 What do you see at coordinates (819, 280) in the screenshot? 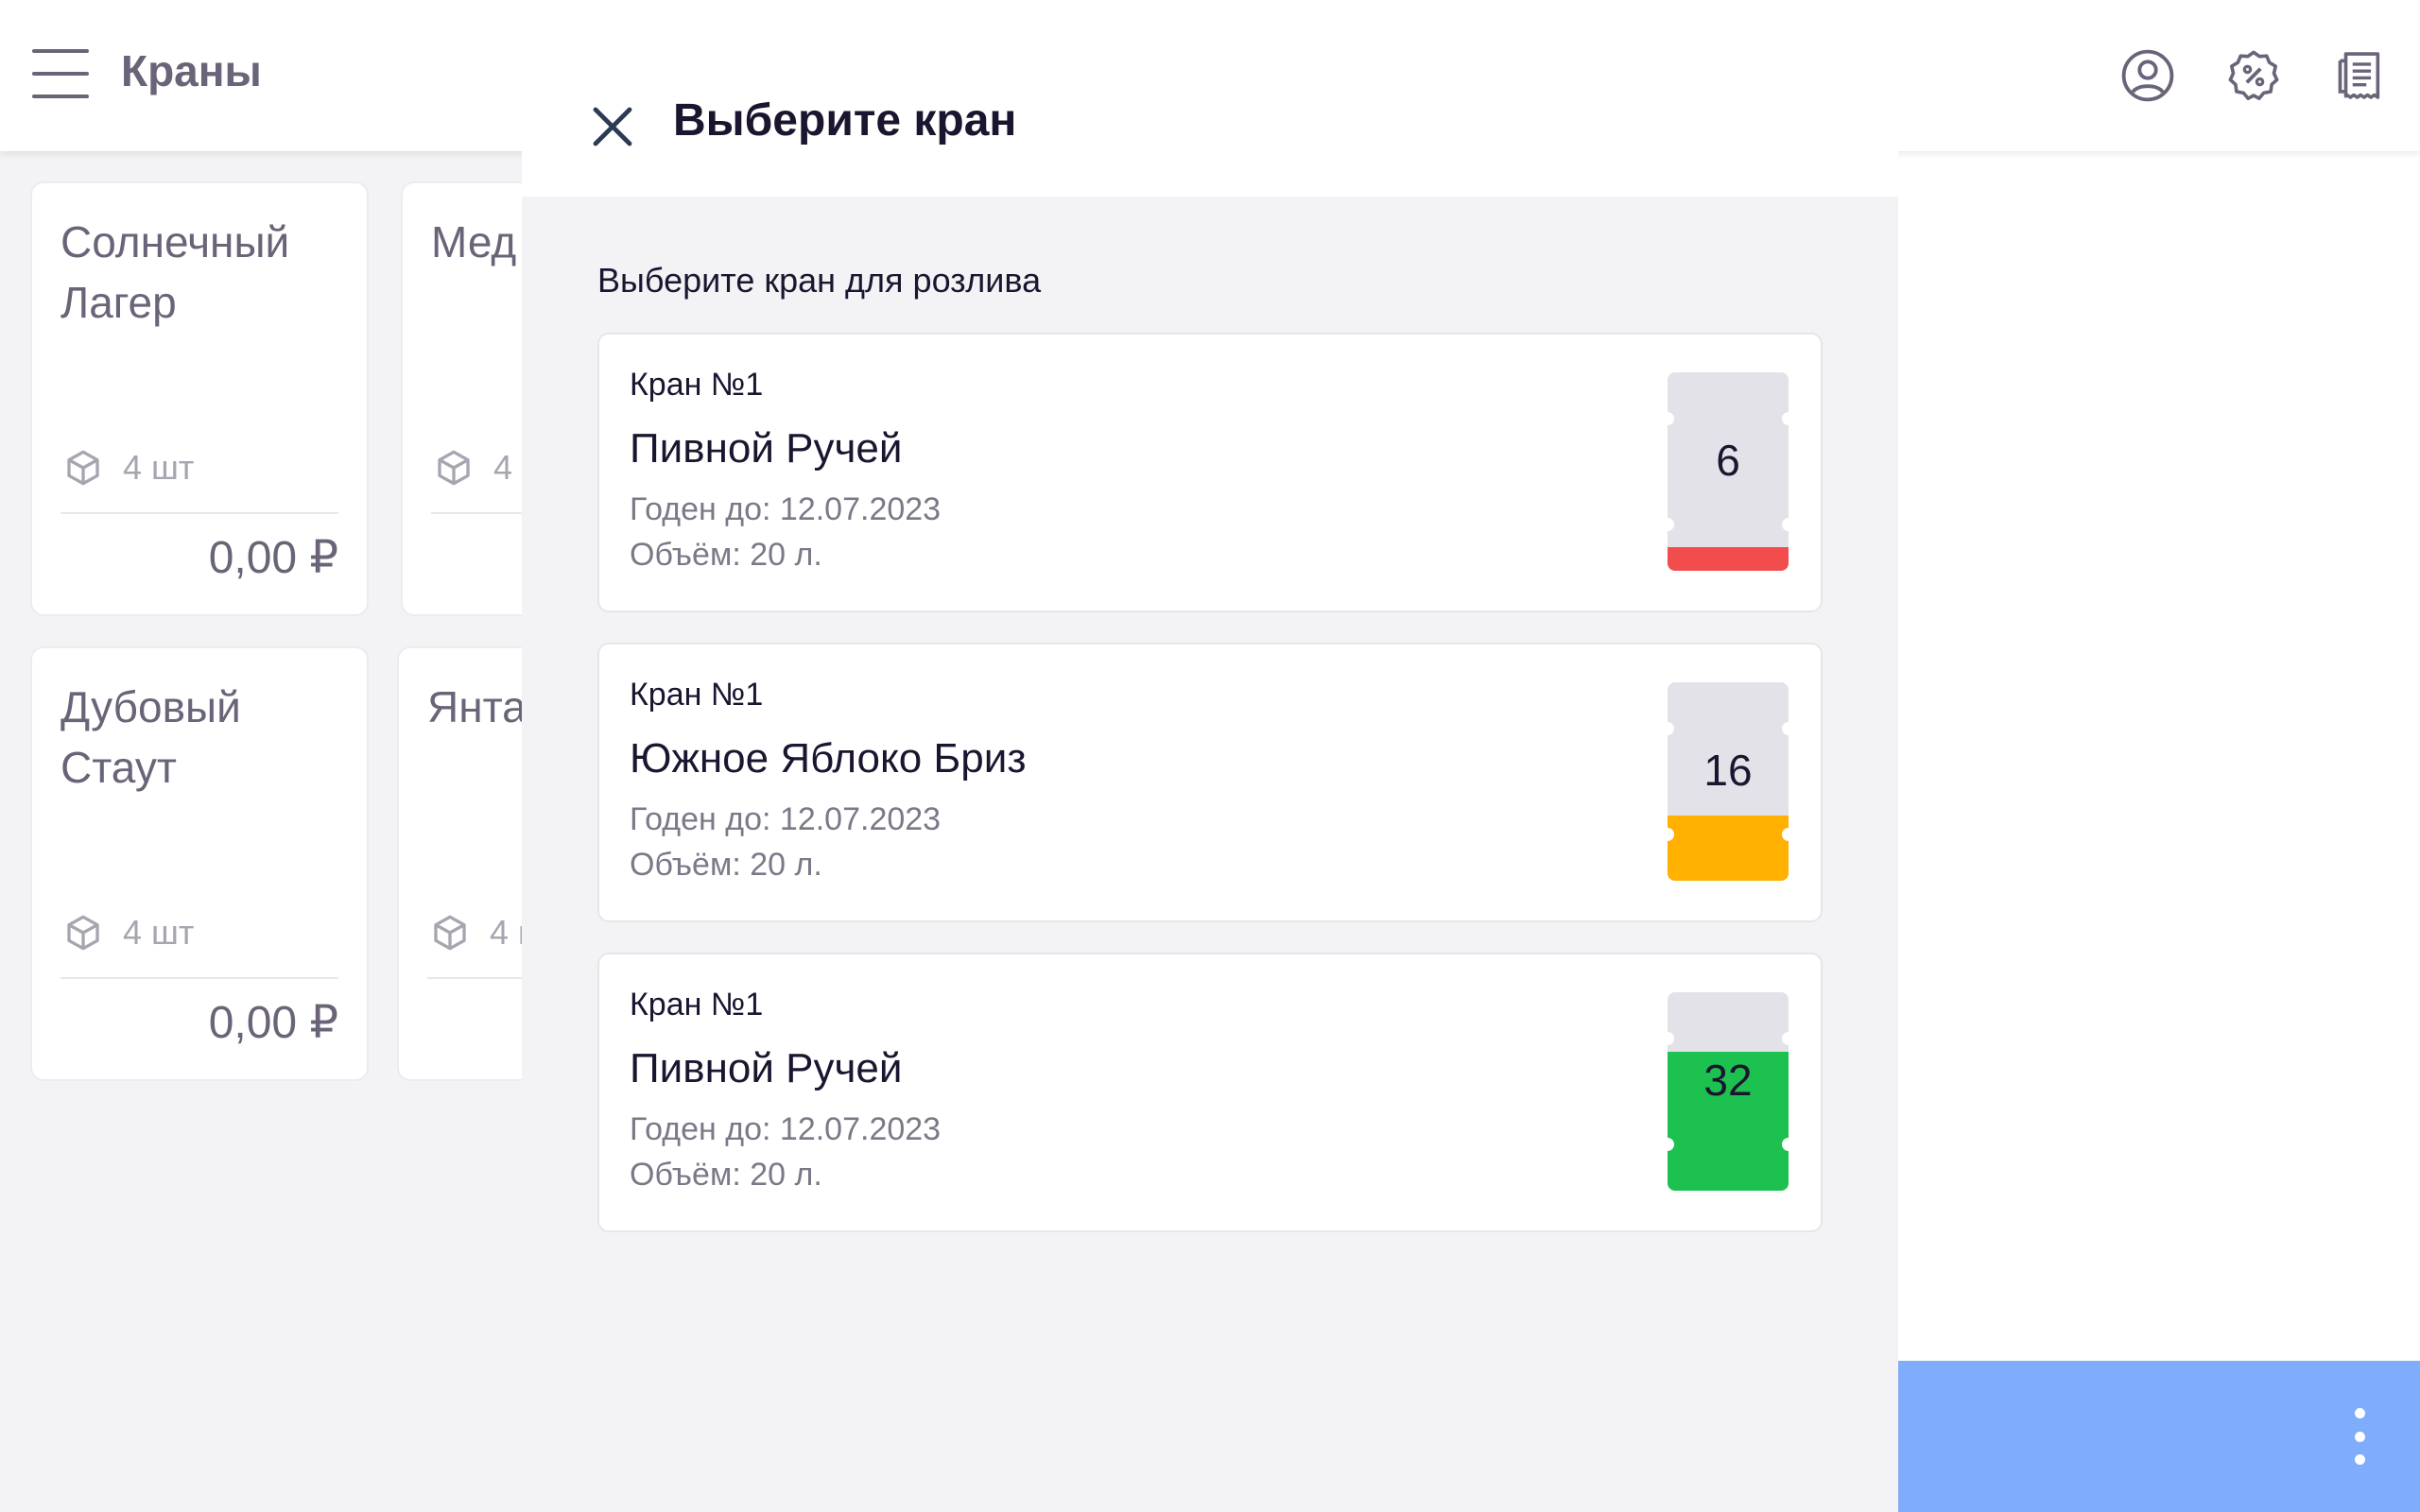
I see `dialog-subtitle: Выберите кран для розлива` at bounding box center [819, 280].